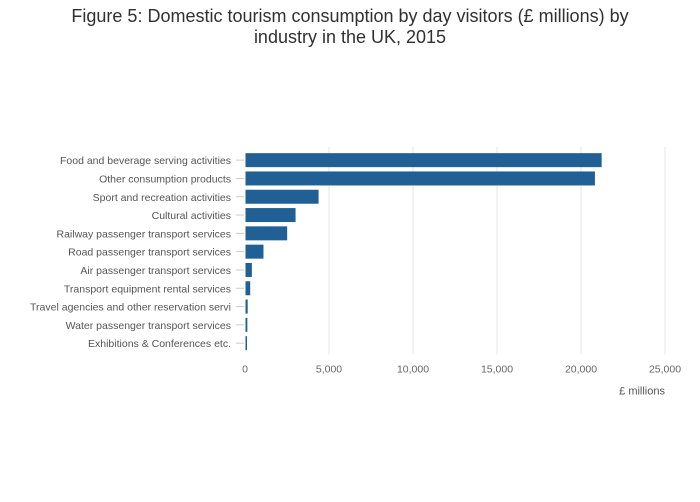 The height and width of the screenshot is (502, 700). What do you see at coordinates (581, 369) in the screenshot?
I see `x-tick-label-4: 20,000` at bounding box center [581, 369].